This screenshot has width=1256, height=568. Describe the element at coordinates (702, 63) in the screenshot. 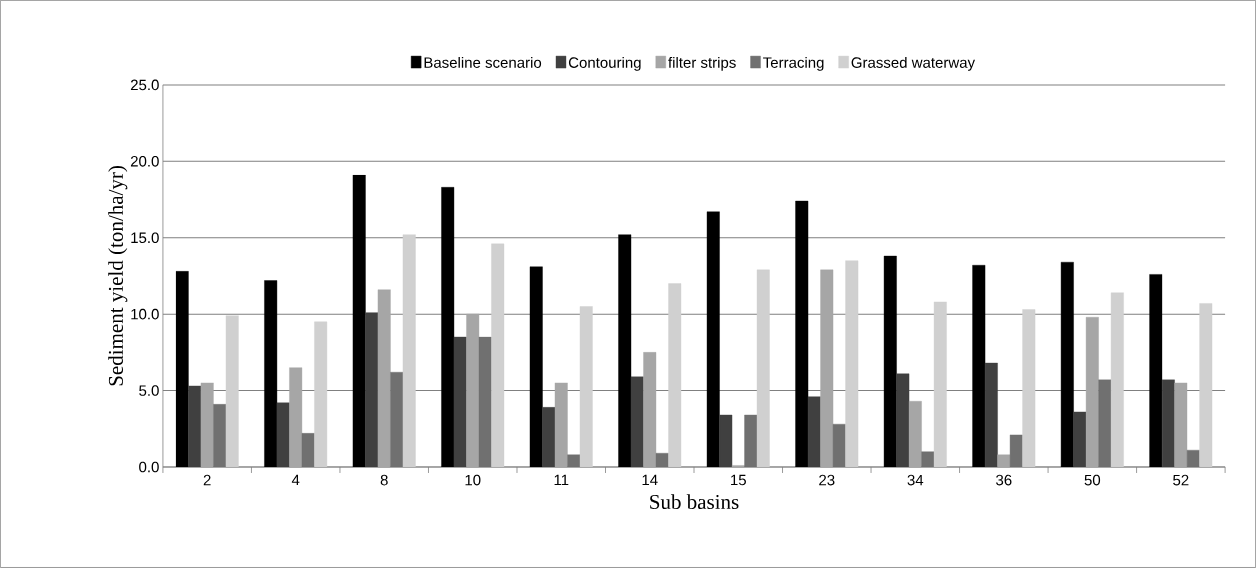

I see `legend-label: filter strips` at that location.